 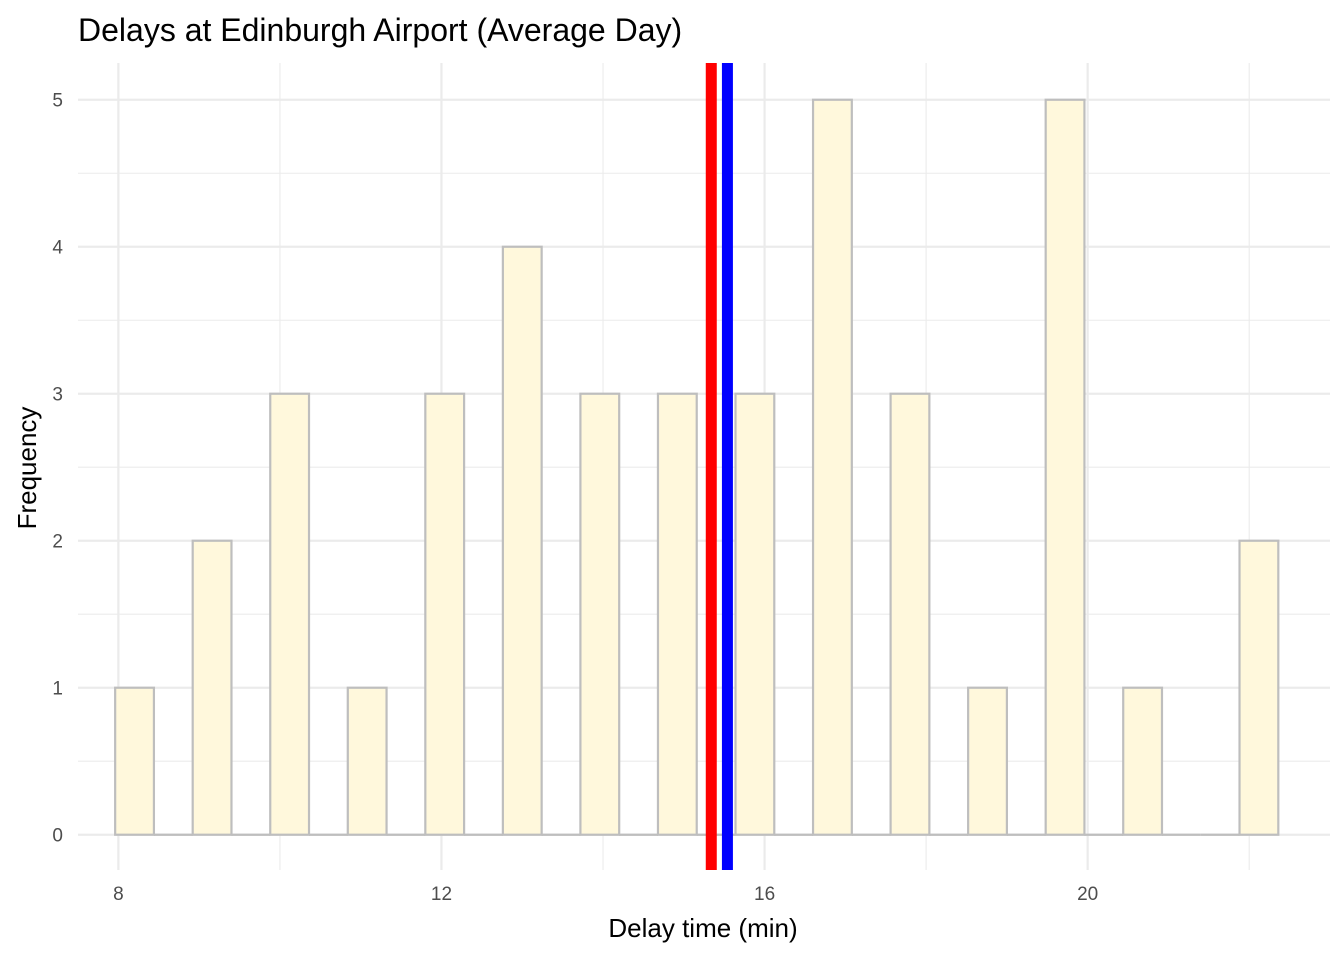 What do you see at coordinates (57, 689) in the screenshot?
I see `y-tick-label: 1` at bounding box center [57, 689].